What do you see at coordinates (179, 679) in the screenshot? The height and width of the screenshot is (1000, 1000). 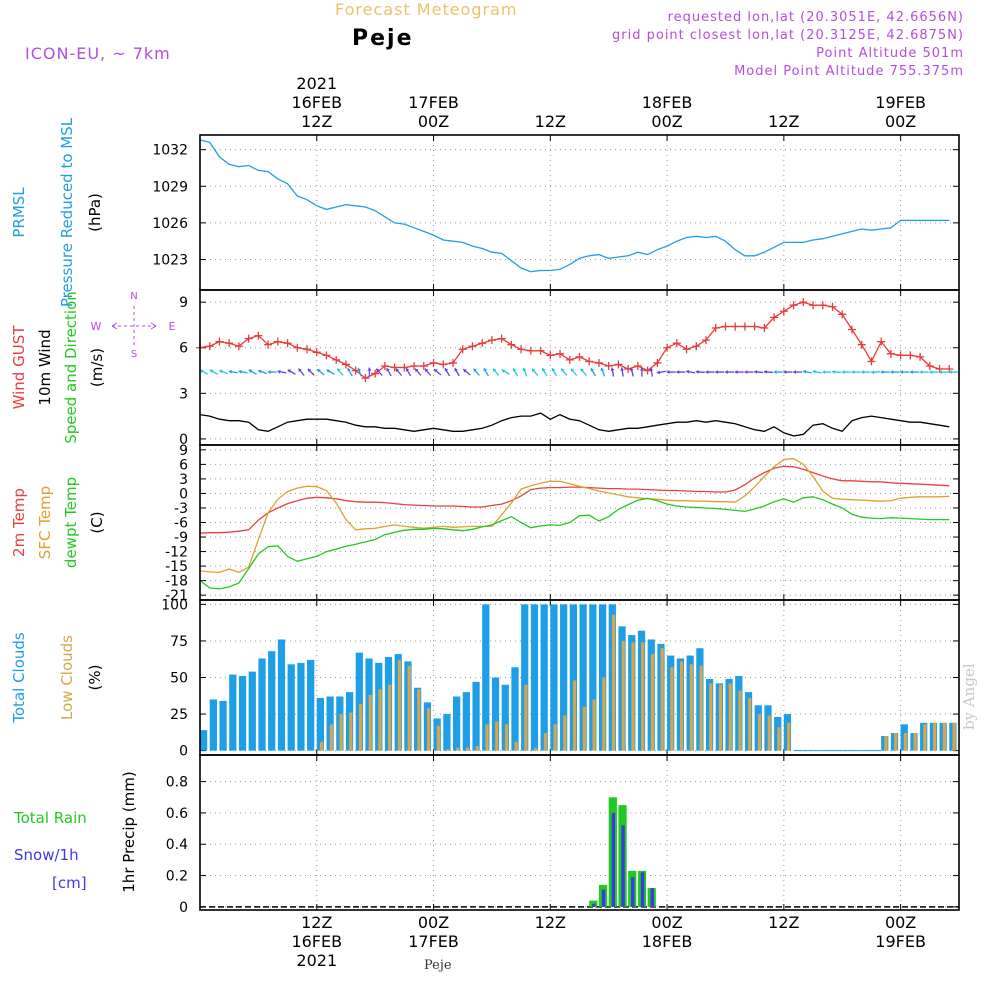 I see `y-tick-label: 50` at bounding box center [179, 679].